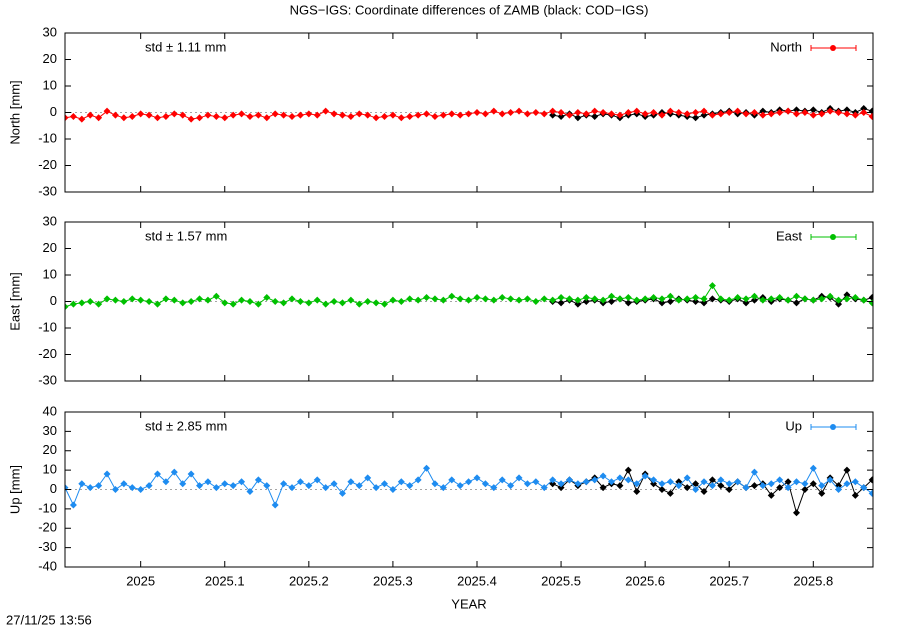 The height and width of the screenshot is (630, 900). What do you see at coordinates (47, 565) in the screenshot?
I see `y-tick-label: -40` at bounding box center [47, 565].